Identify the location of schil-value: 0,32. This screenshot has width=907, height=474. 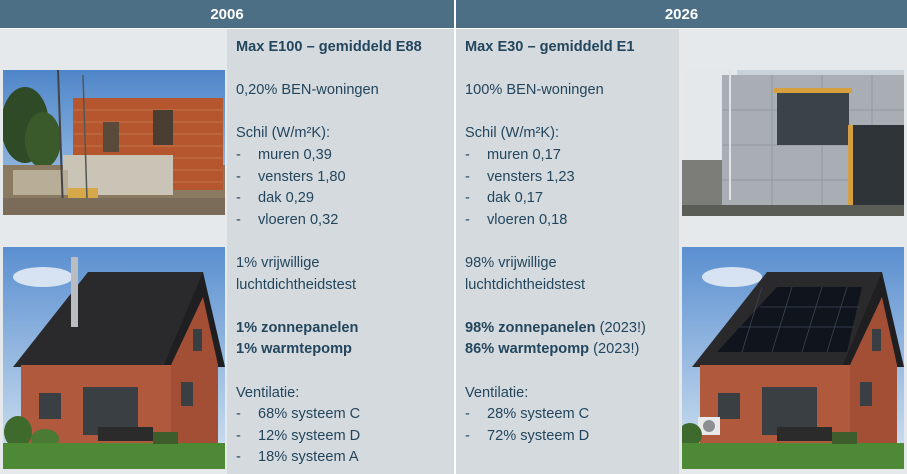
(324, 219).